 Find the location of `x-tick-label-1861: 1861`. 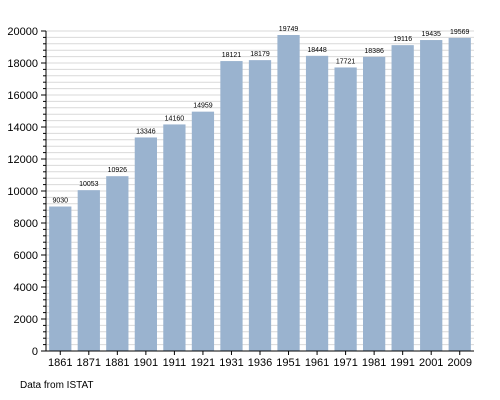

x-tick-label-1861: 1861 is located at coordinates (60, 363).